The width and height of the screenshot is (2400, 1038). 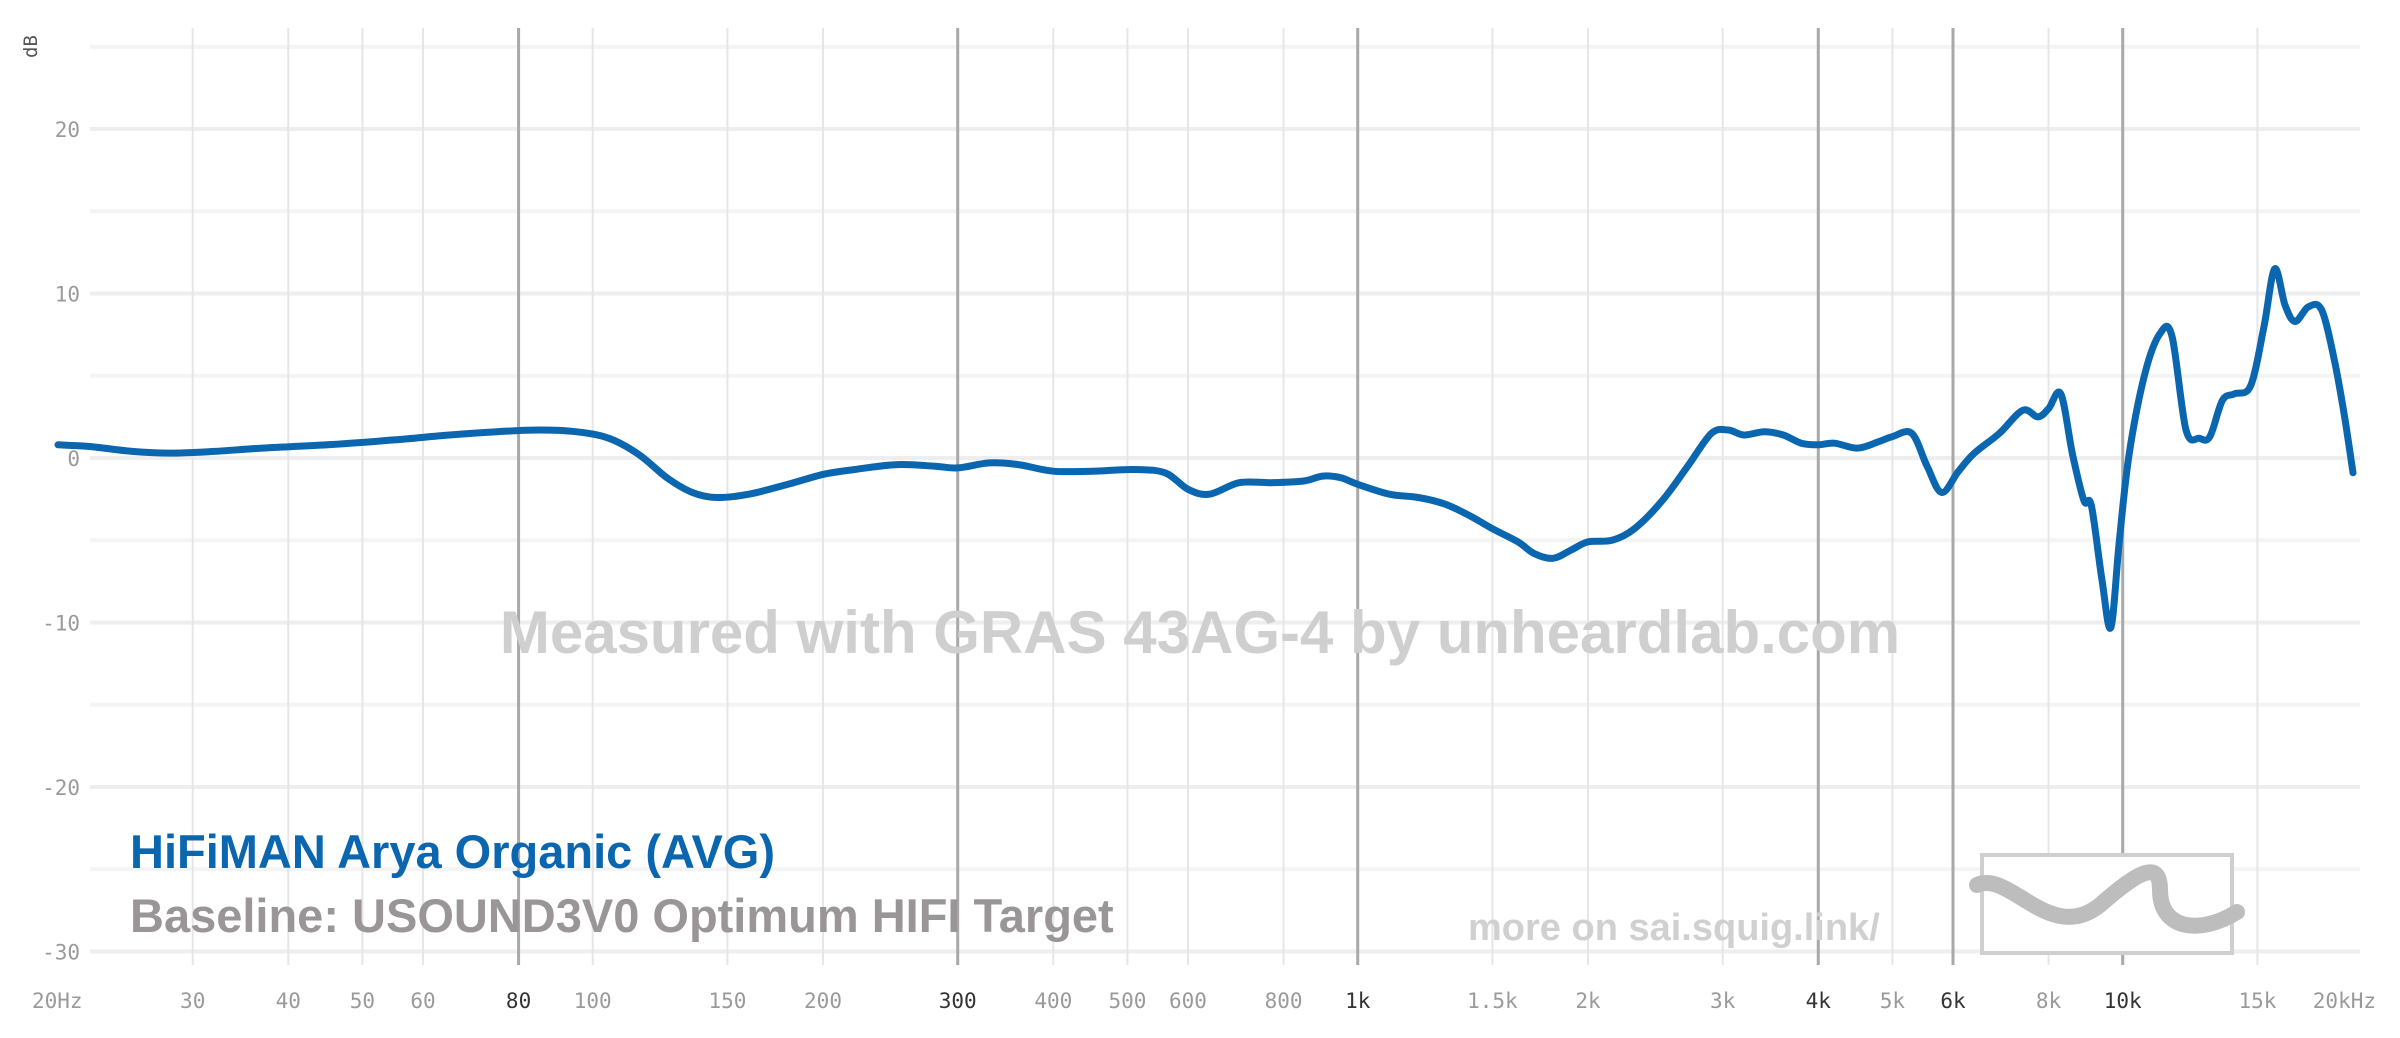 What do you see at coordinates (61, 624) in the screenshot?
I see `y-tick-label: -10` at bounding box center [61, 624].